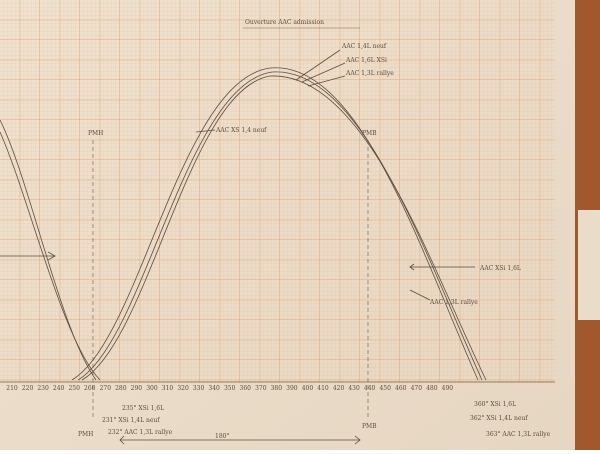  I want to click on axis-label: 390, so click(292, 388).